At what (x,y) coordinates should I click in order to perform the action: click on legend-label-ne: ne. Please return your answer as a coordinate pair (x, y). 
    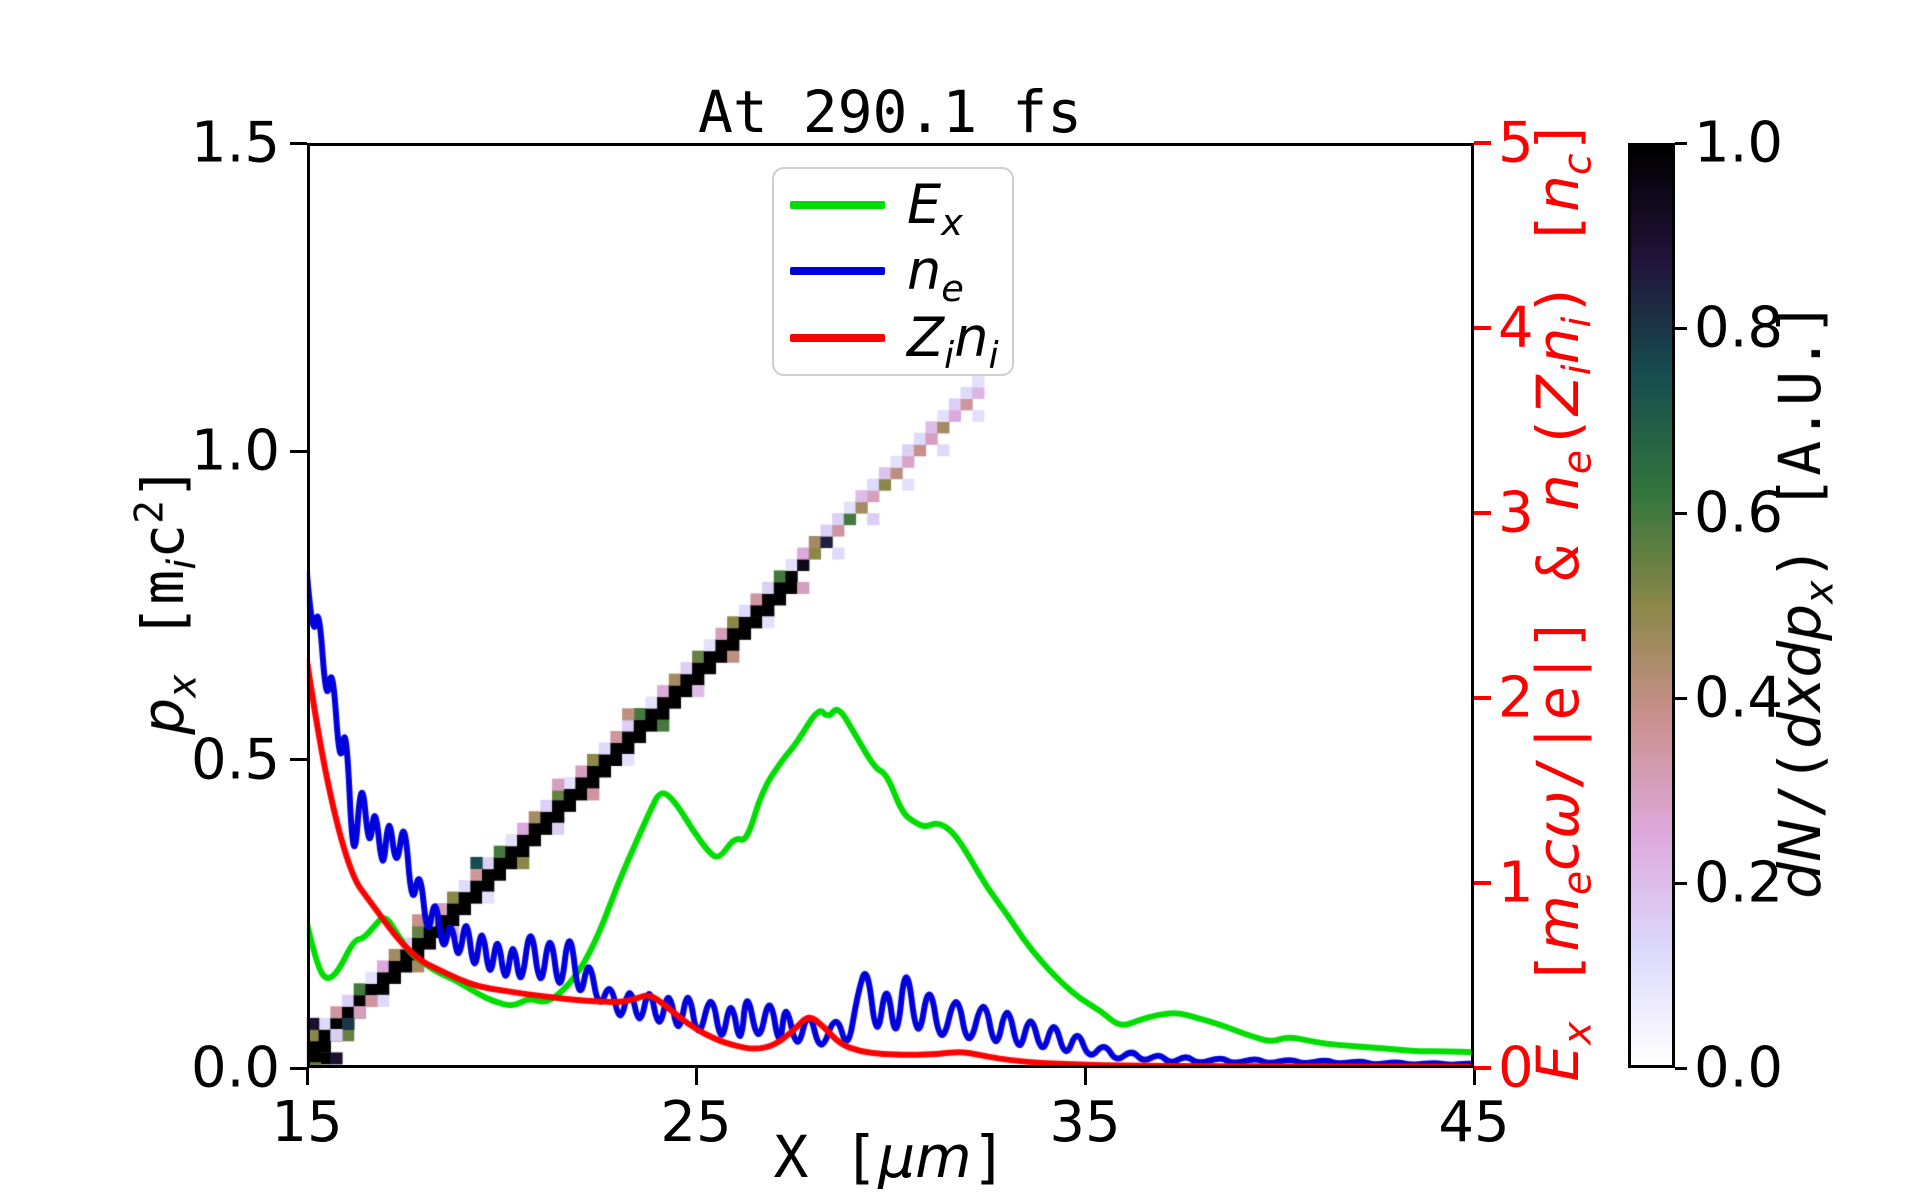
    Looking at the image, I should click on (935, 274).